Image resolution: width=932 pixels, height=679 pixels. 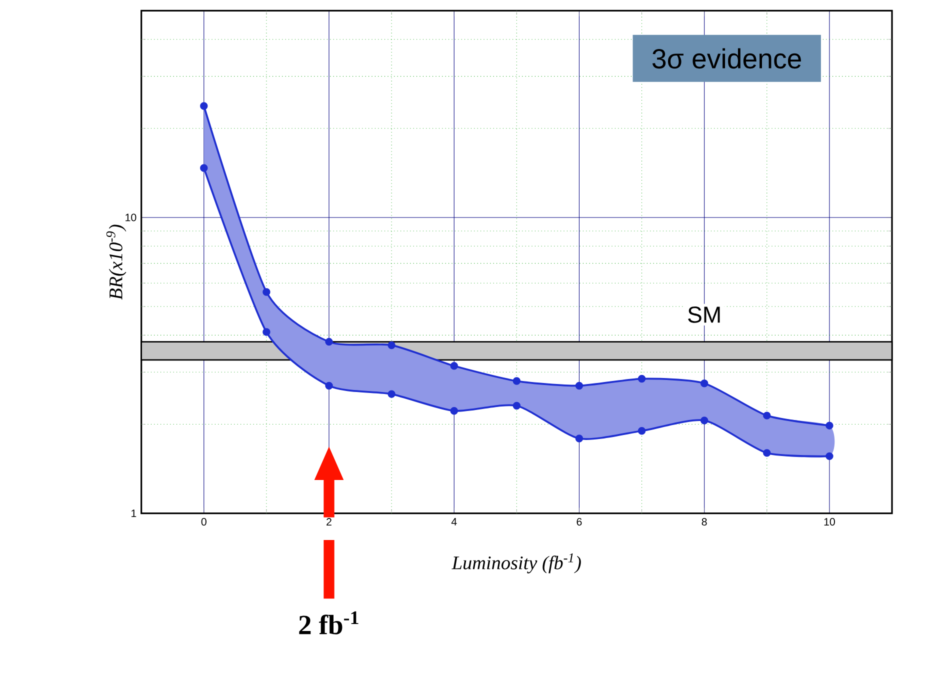 I want to click on band-label: SM, so click(x=704, y=315).